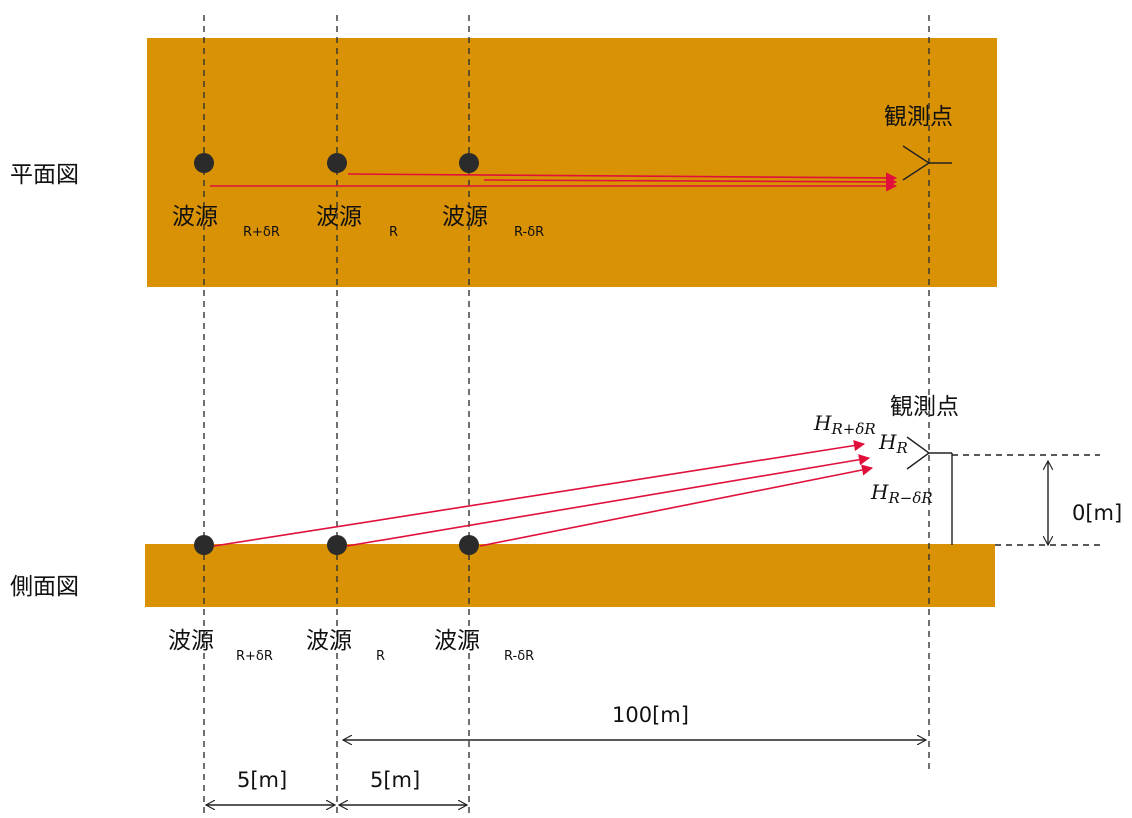  I want to click on spacing-dimension-label-2: 5[m], so click(395, 780).